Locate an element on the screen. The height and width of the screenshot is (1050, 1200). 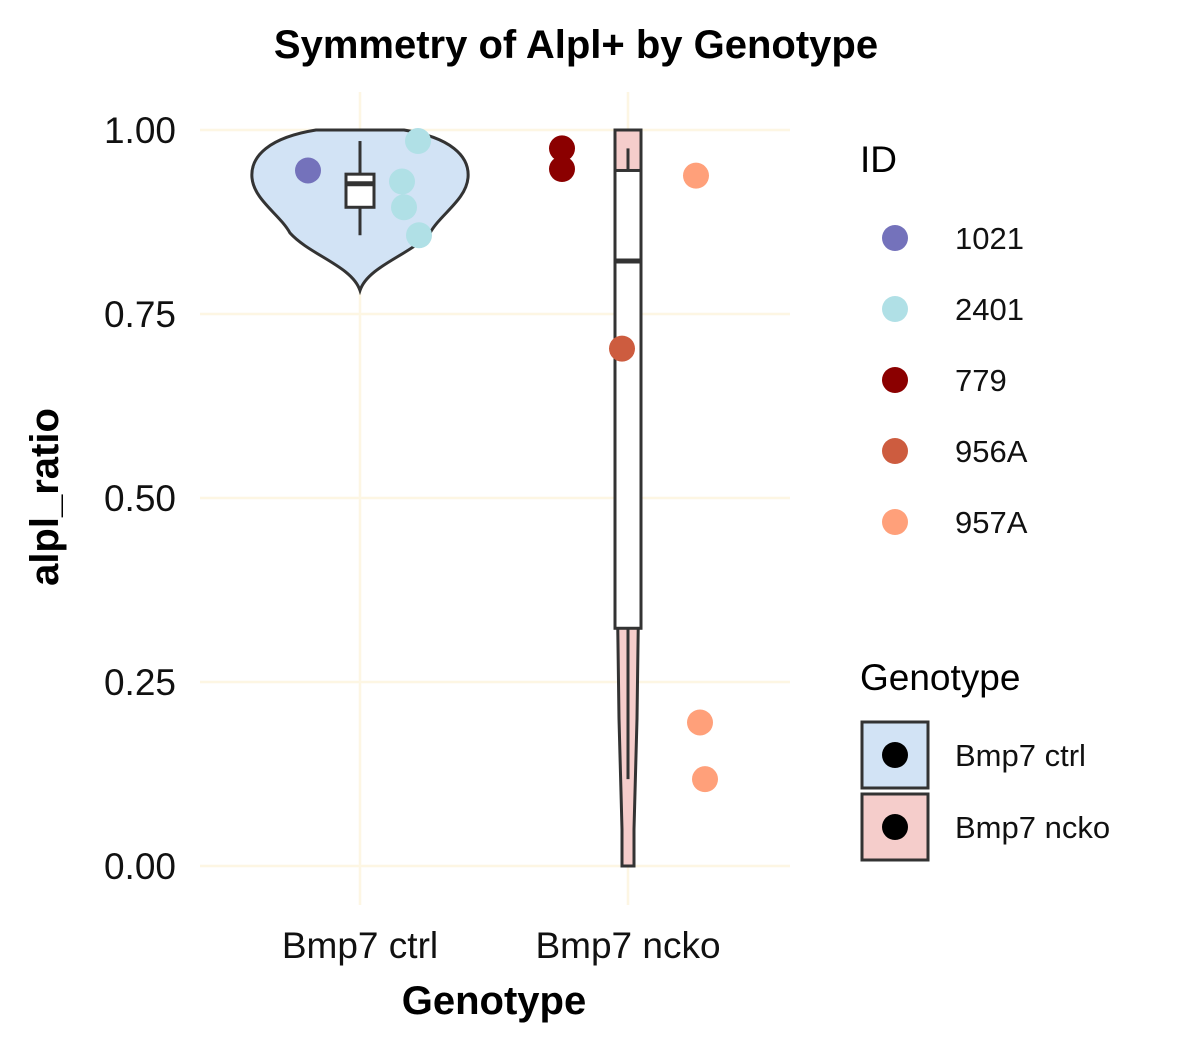
y-tick-label: 0.50 is located at coordinates (140, 498).